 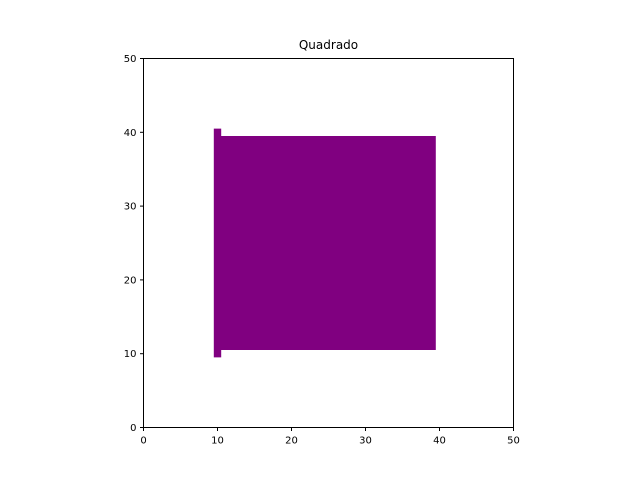 I want to click on x-tick-label: 30, so click(x=365, y=441).